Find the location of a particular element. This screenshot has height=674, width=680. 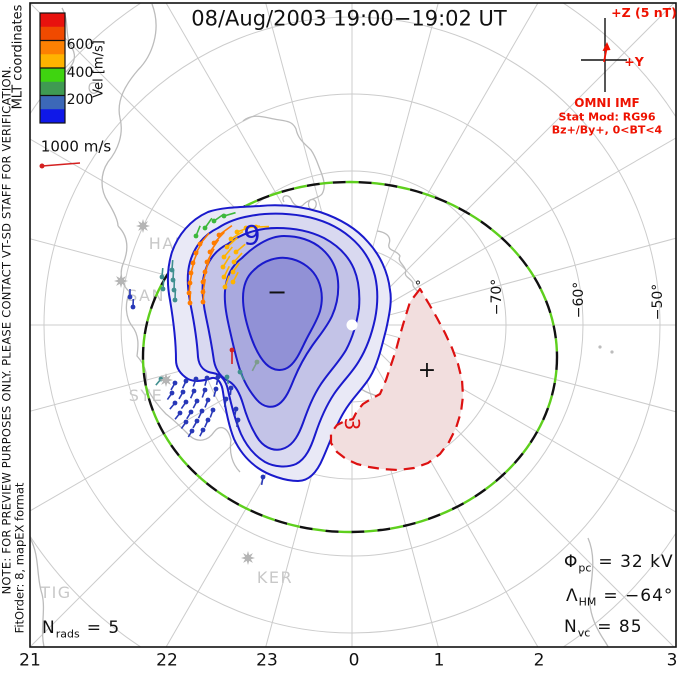

stat-subscript: pc is located at coordinates (585, 568).